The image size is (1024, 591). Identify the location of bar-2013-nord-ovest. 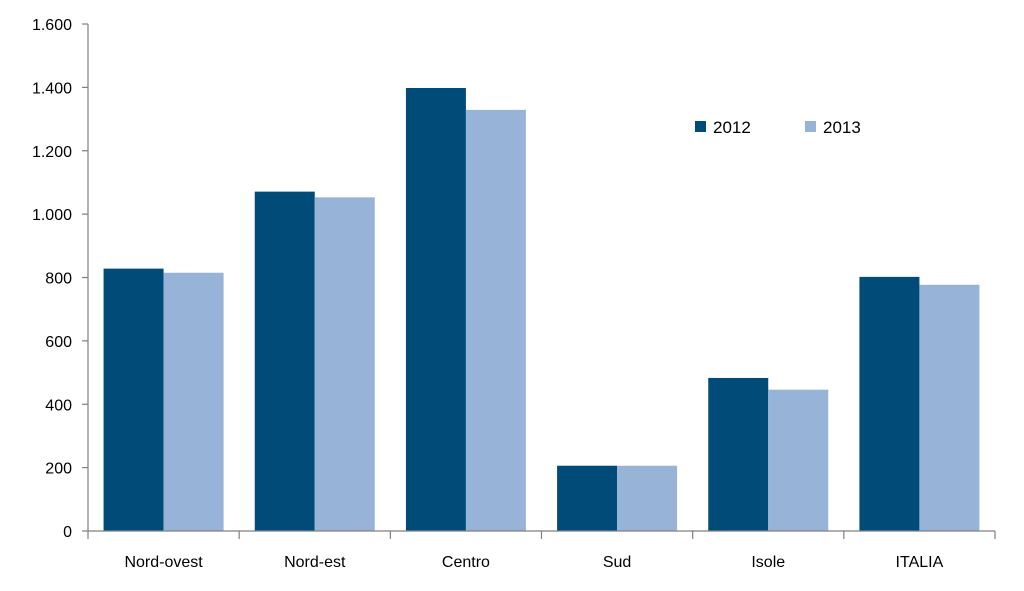
(193, 401).